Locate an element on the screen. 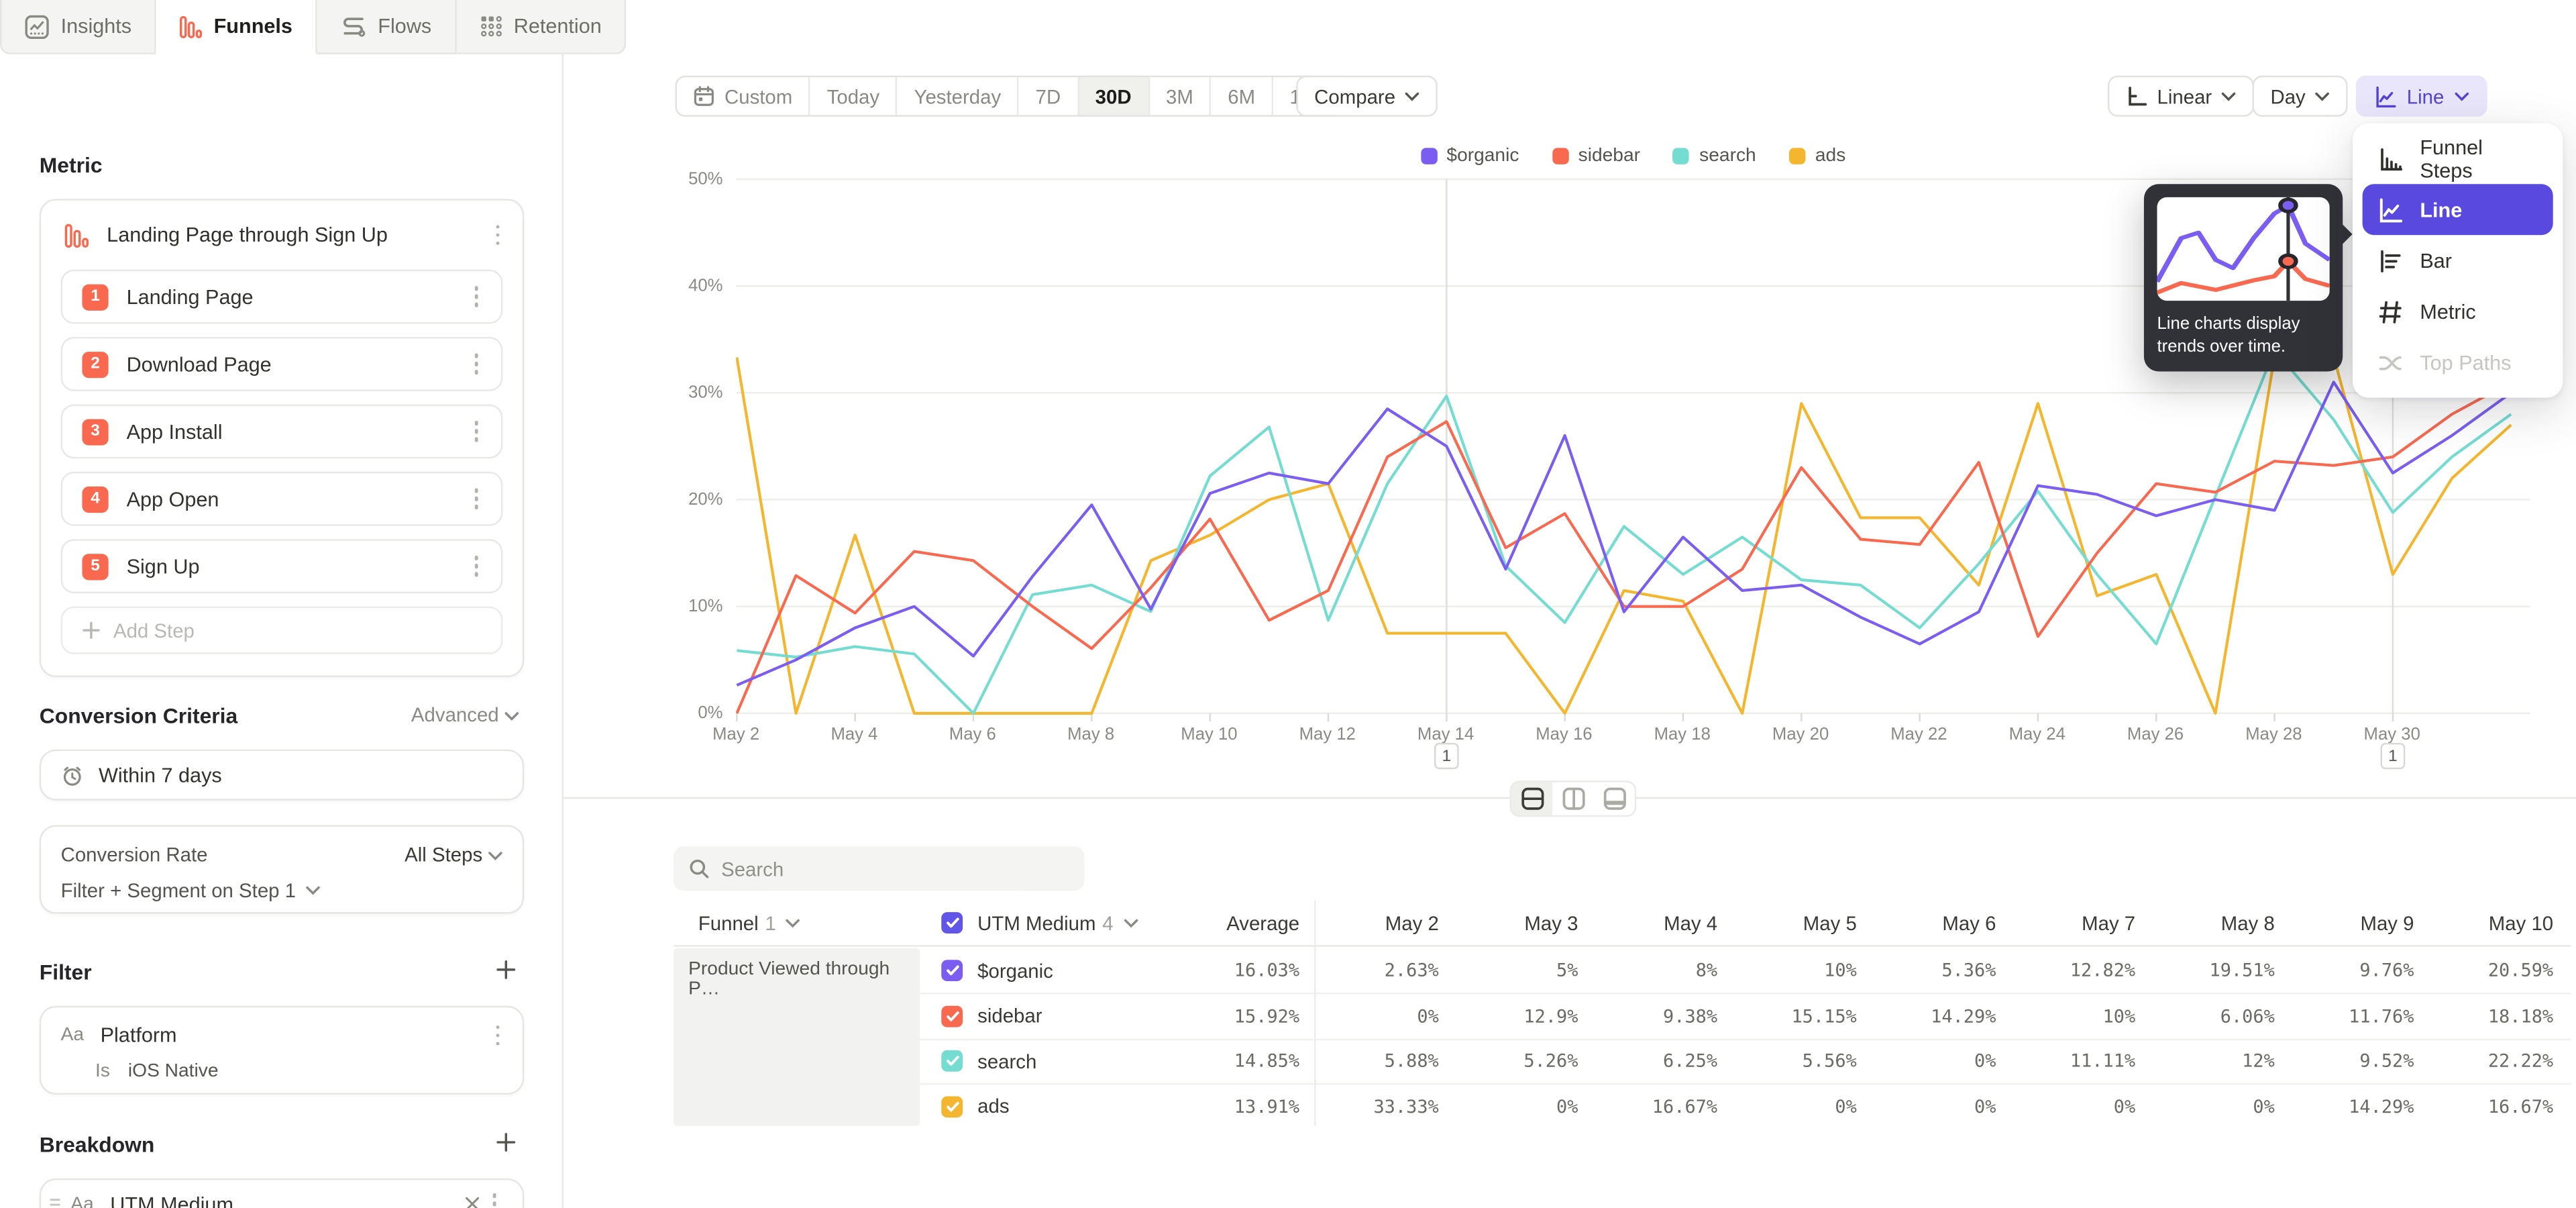  compare-button: Compare is located at coordinates (1367, 96).